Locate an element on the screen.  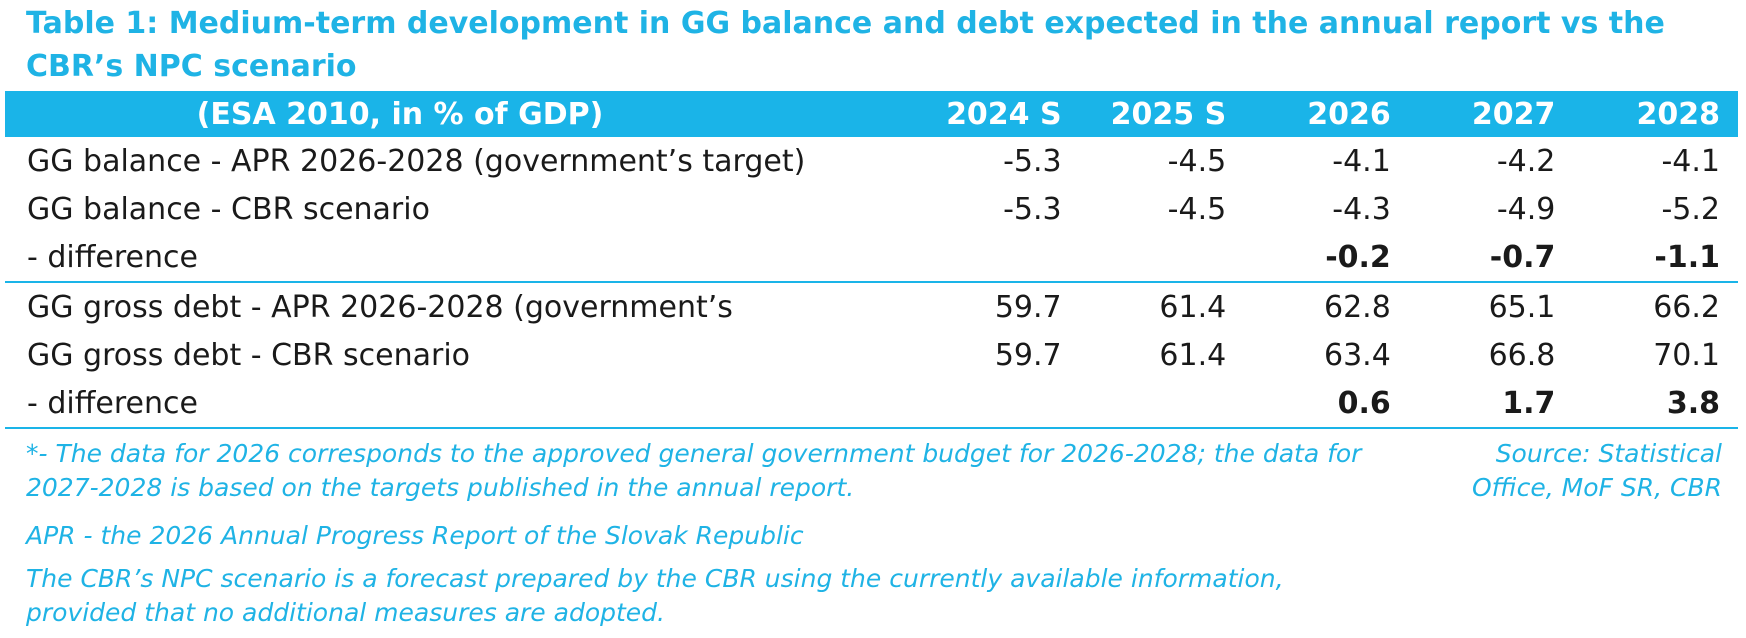
header-cell-2025: 2025 S is located at coordinates (1162, 114).